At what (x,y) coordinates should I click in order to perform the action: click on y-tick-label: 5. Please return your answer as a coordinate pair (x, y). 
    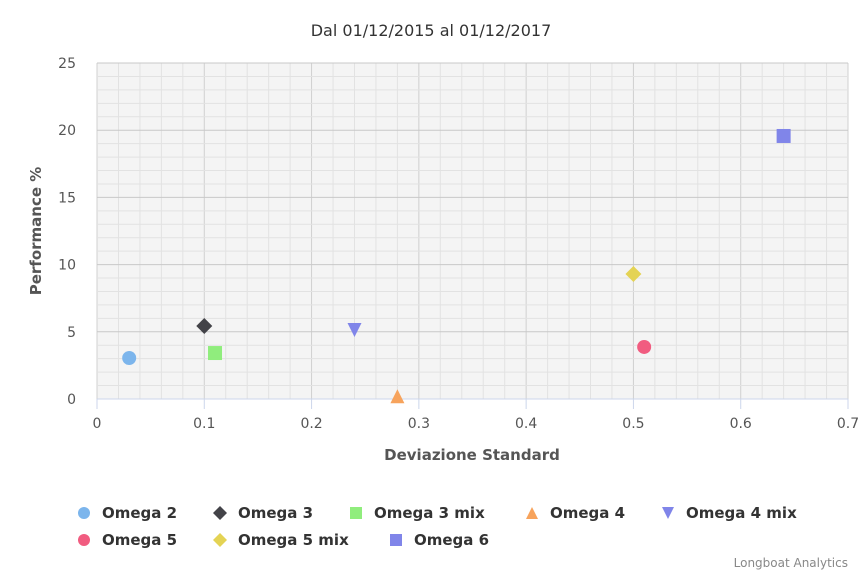
    Looking at the image, I should click on (71, 333).